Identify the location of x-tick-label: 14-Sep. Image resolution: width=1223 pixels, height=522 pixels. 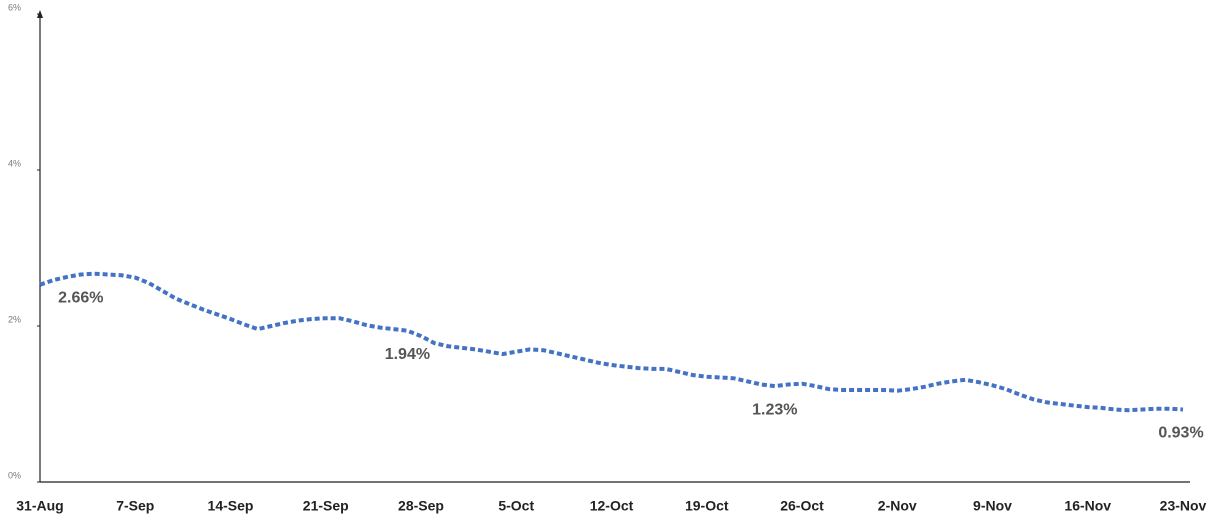
(231, 506).